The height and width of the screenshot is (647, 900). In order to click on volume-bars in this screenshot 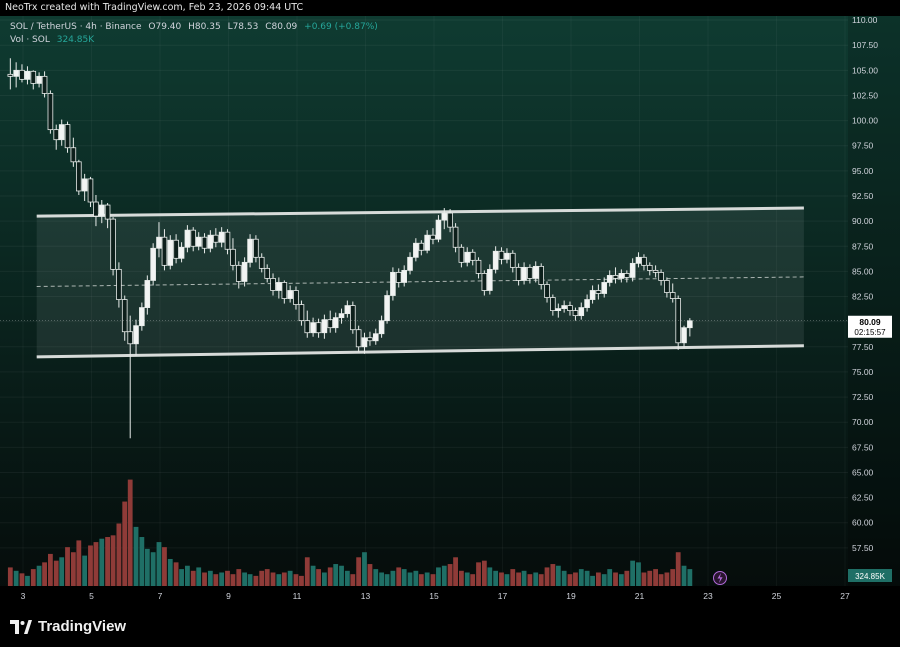, I will do `click(350, 532)`.